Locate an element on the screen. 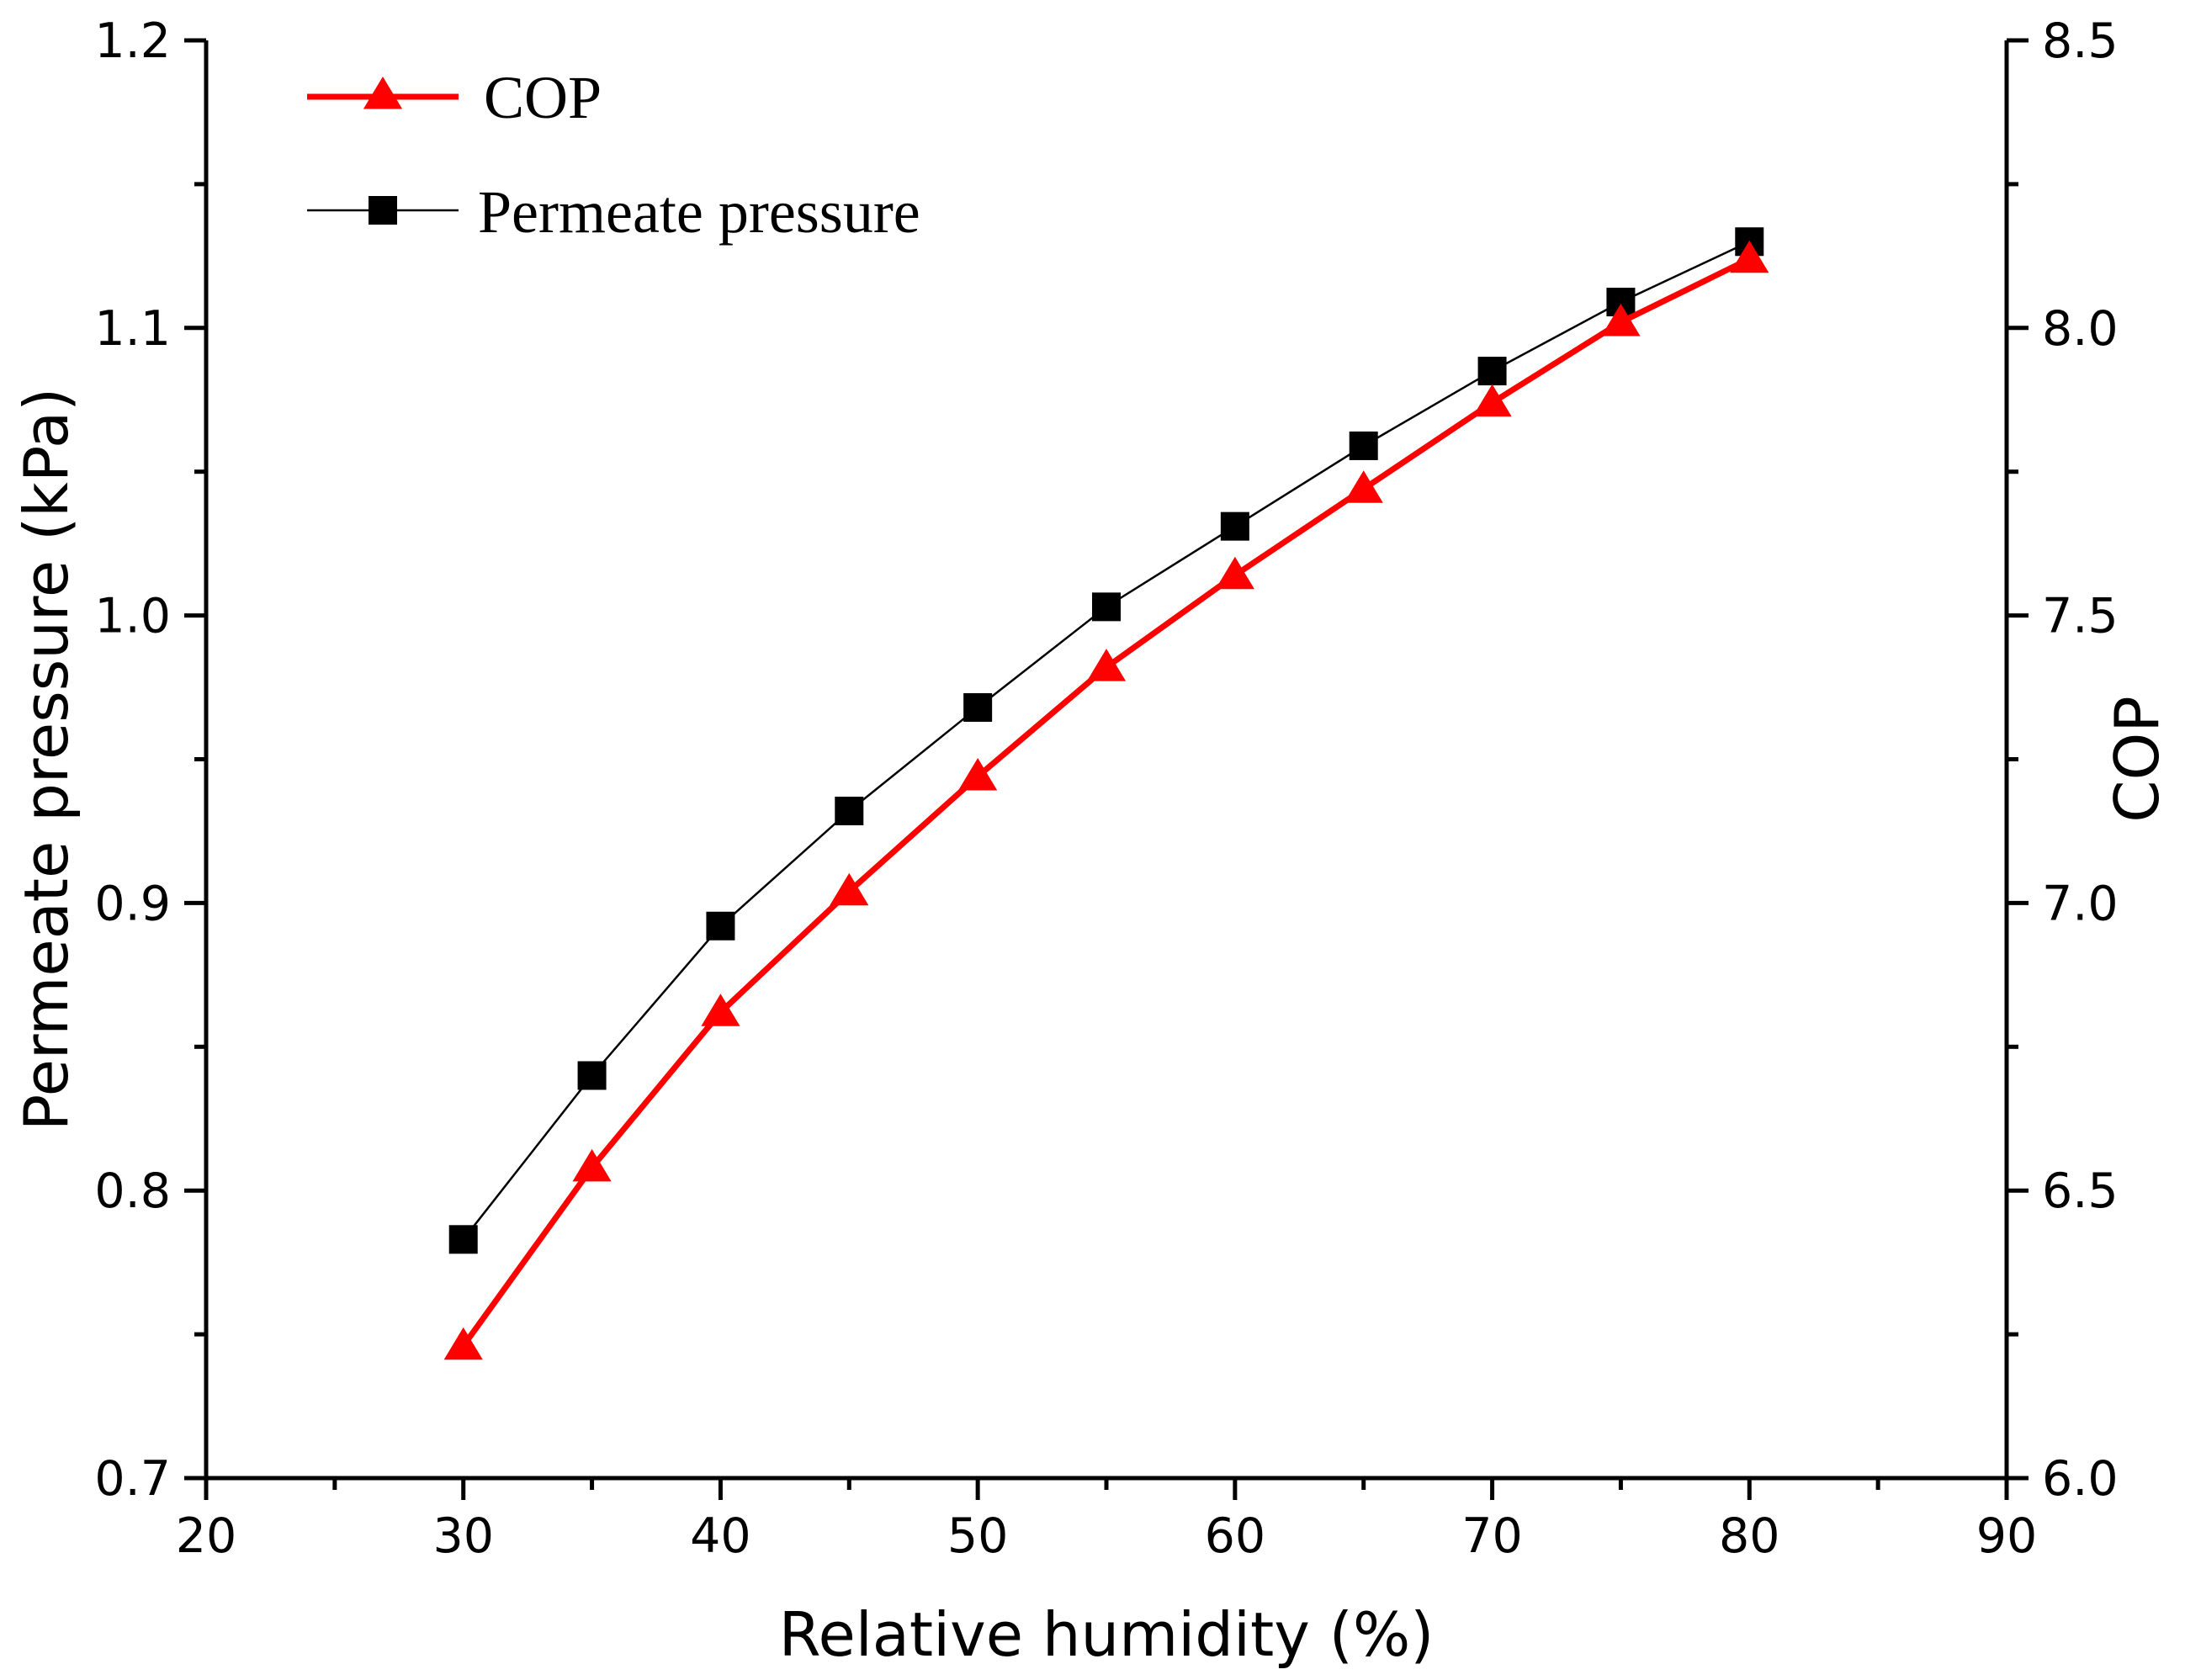 The height and width of the screenshot is (1680, 2185). x-tick-label: 40 is located at coordinates (720, 1536).